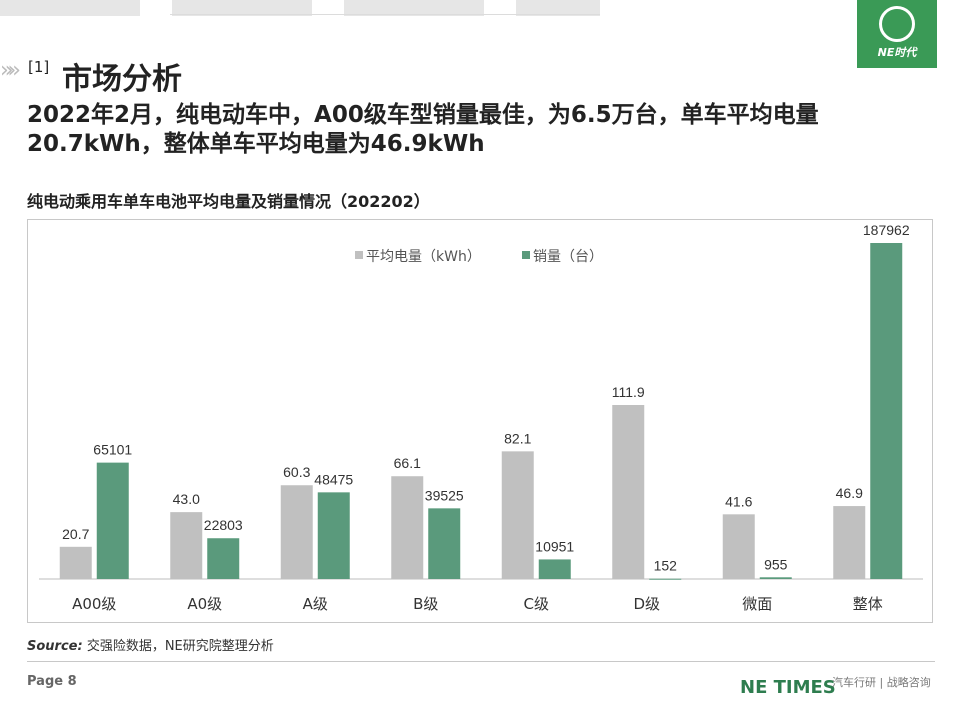 The height and width of the screenshot is (720, 960). What do you see at coordinates (186, 499) in the screenshot?
I see `data-label-avg-capacity-1: 43.0` at bounding box center [186, 499].